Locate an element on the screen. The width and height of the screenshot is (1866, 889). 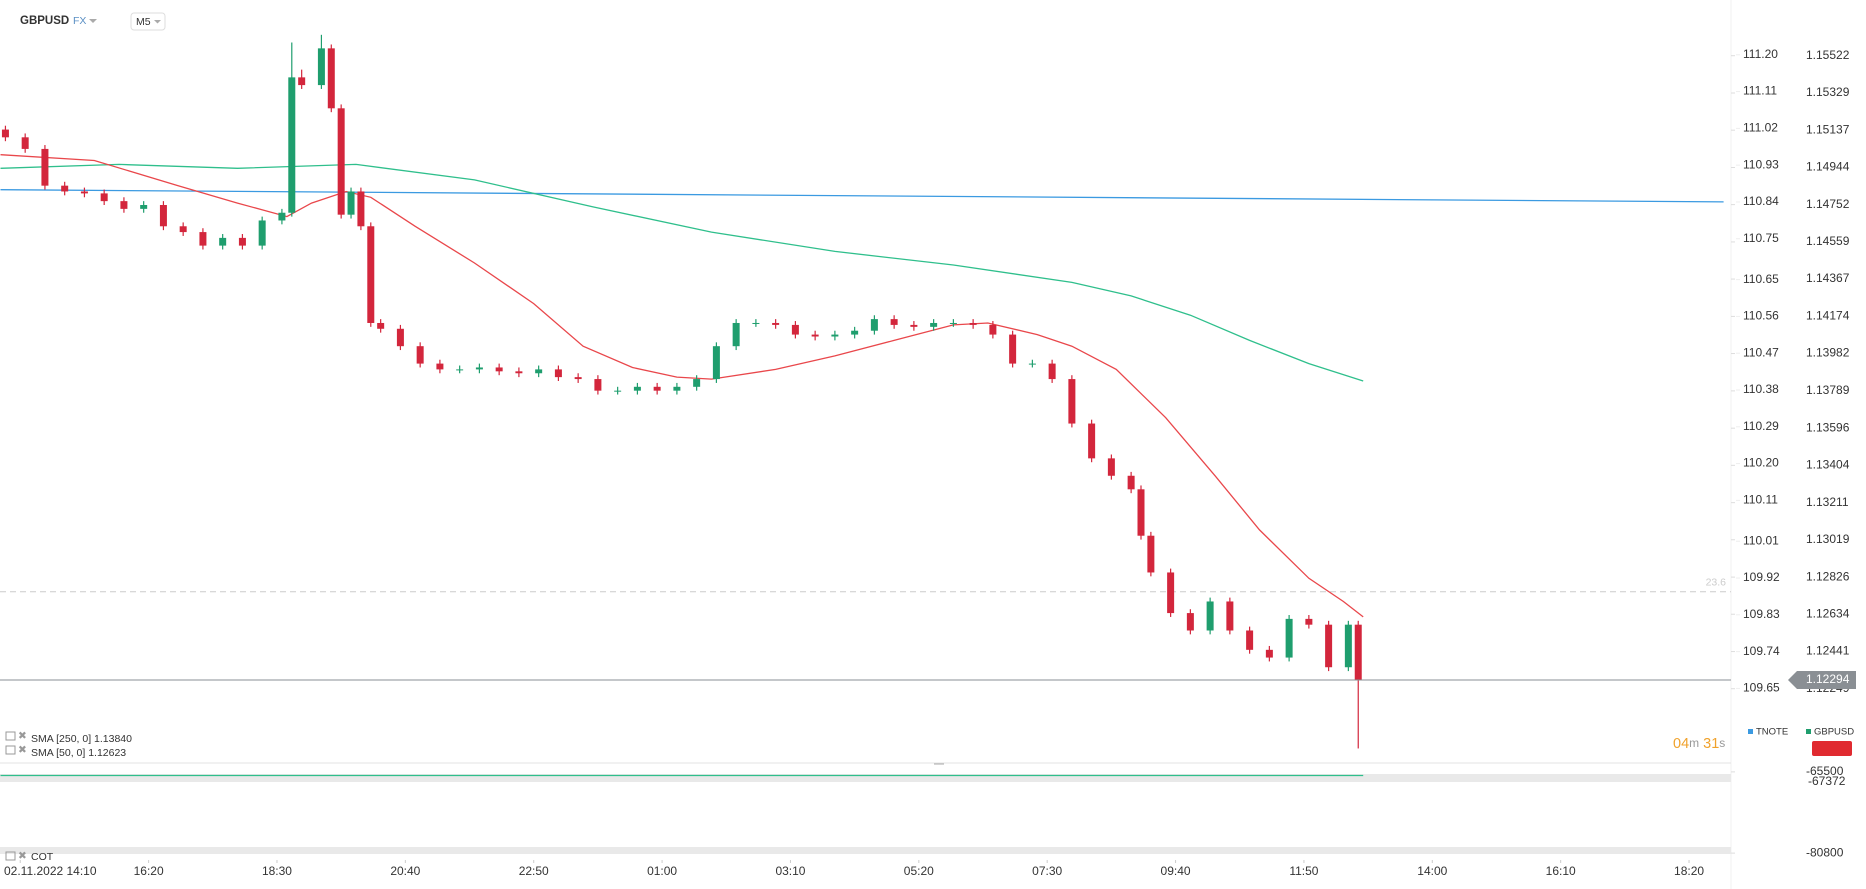
y-tick-label: 1.12441 is located at coordinates (1828, 651).